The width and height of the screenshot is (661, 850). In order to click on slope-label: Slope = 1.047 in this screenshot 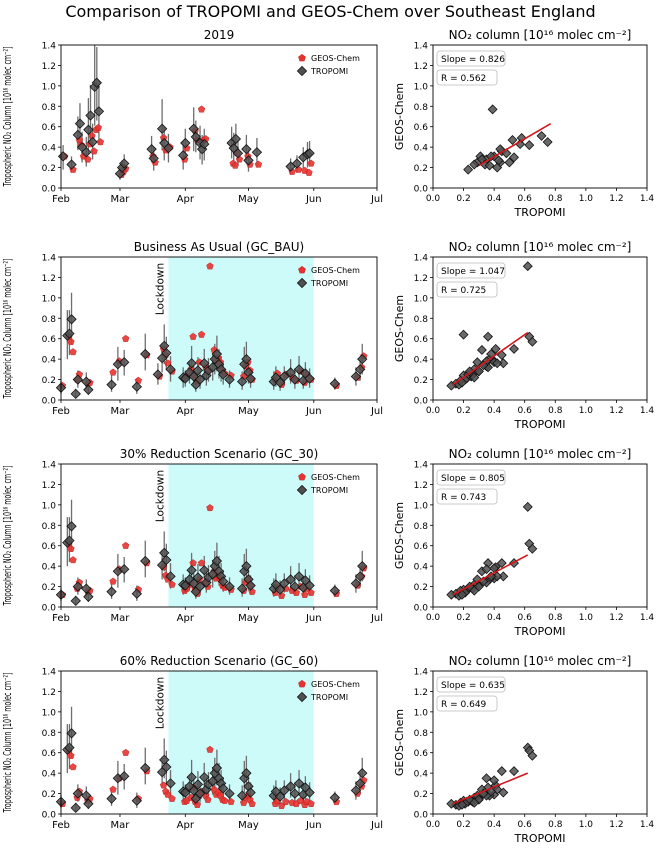, I will do `click(473, 272)`.